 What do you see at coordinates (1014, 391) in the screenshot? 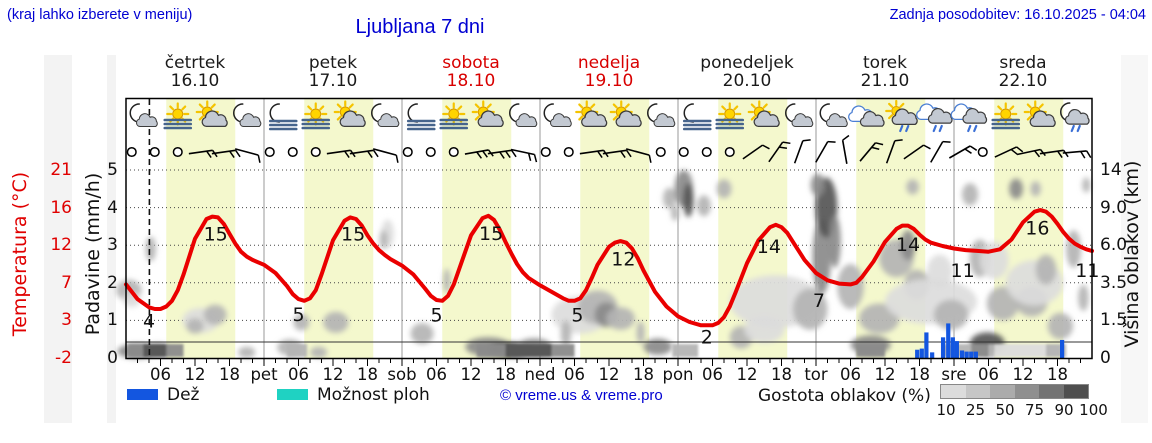
I see `cloud-density-scale` at bounding box center [1014, 391].